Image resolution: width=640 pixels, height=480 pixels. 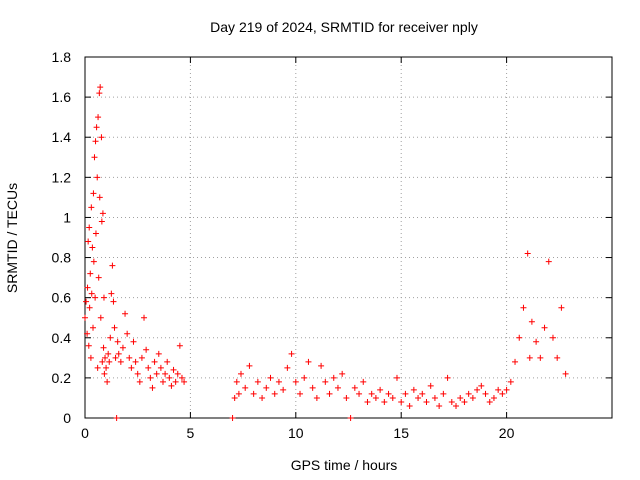 I want to click on y-tick-label: 1.4, so click(x=62, y=137).